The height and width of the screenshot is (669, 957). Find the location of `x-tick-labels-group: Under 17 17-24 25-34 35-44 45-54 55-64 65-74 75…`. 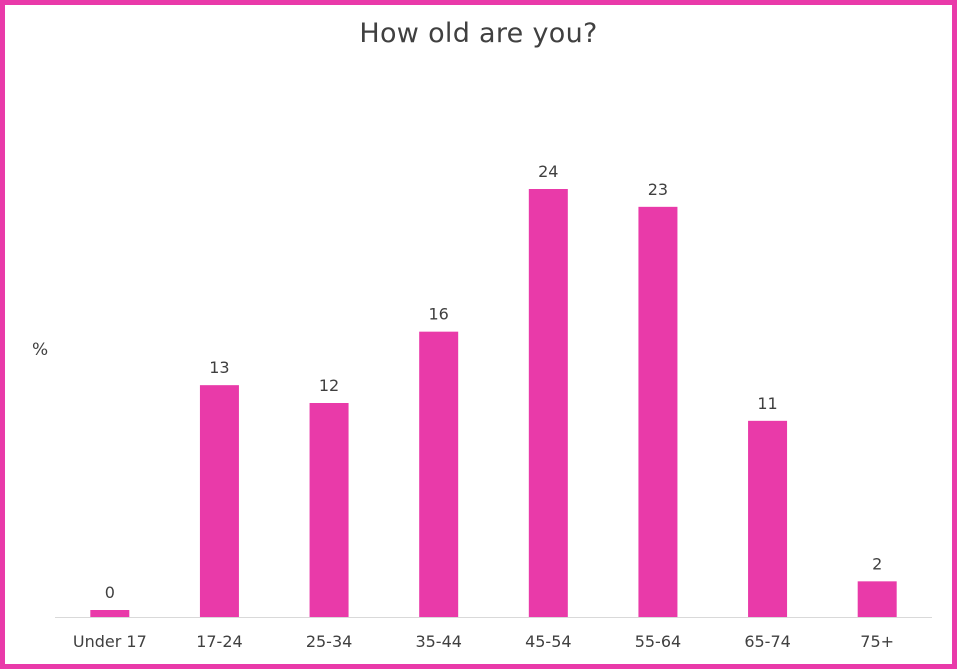

x-tick-labels-group: Under 17 17-24 25-34 35-44 45-54 55-64 65-74 75… is located at coordinates (483, 641).